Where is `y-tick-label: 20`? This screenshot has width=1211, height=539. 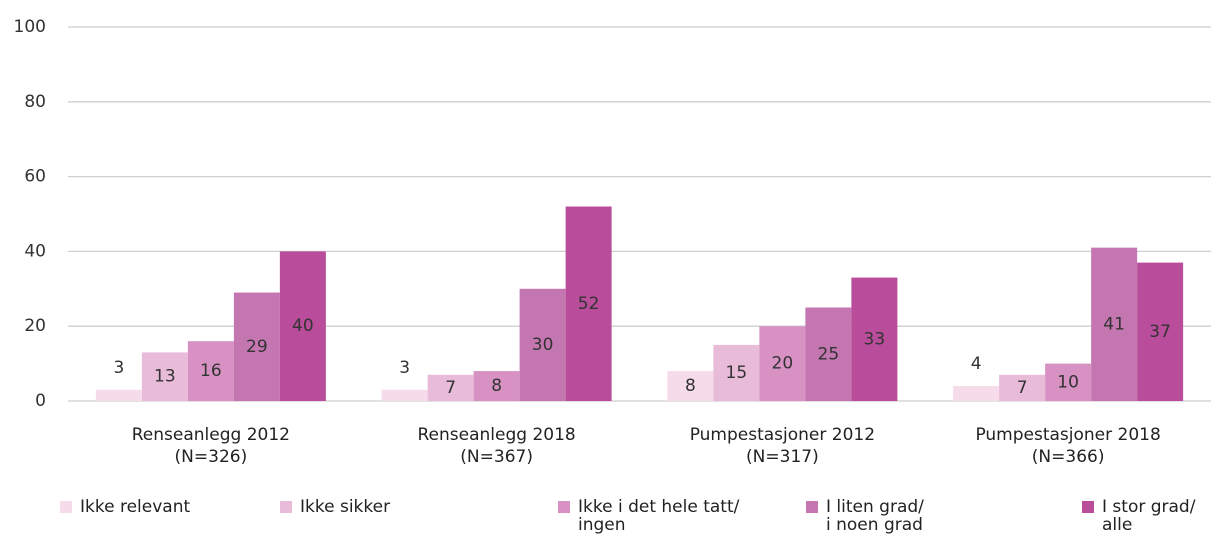
y-tick-label: 20 is located at coordinates (35, 326).